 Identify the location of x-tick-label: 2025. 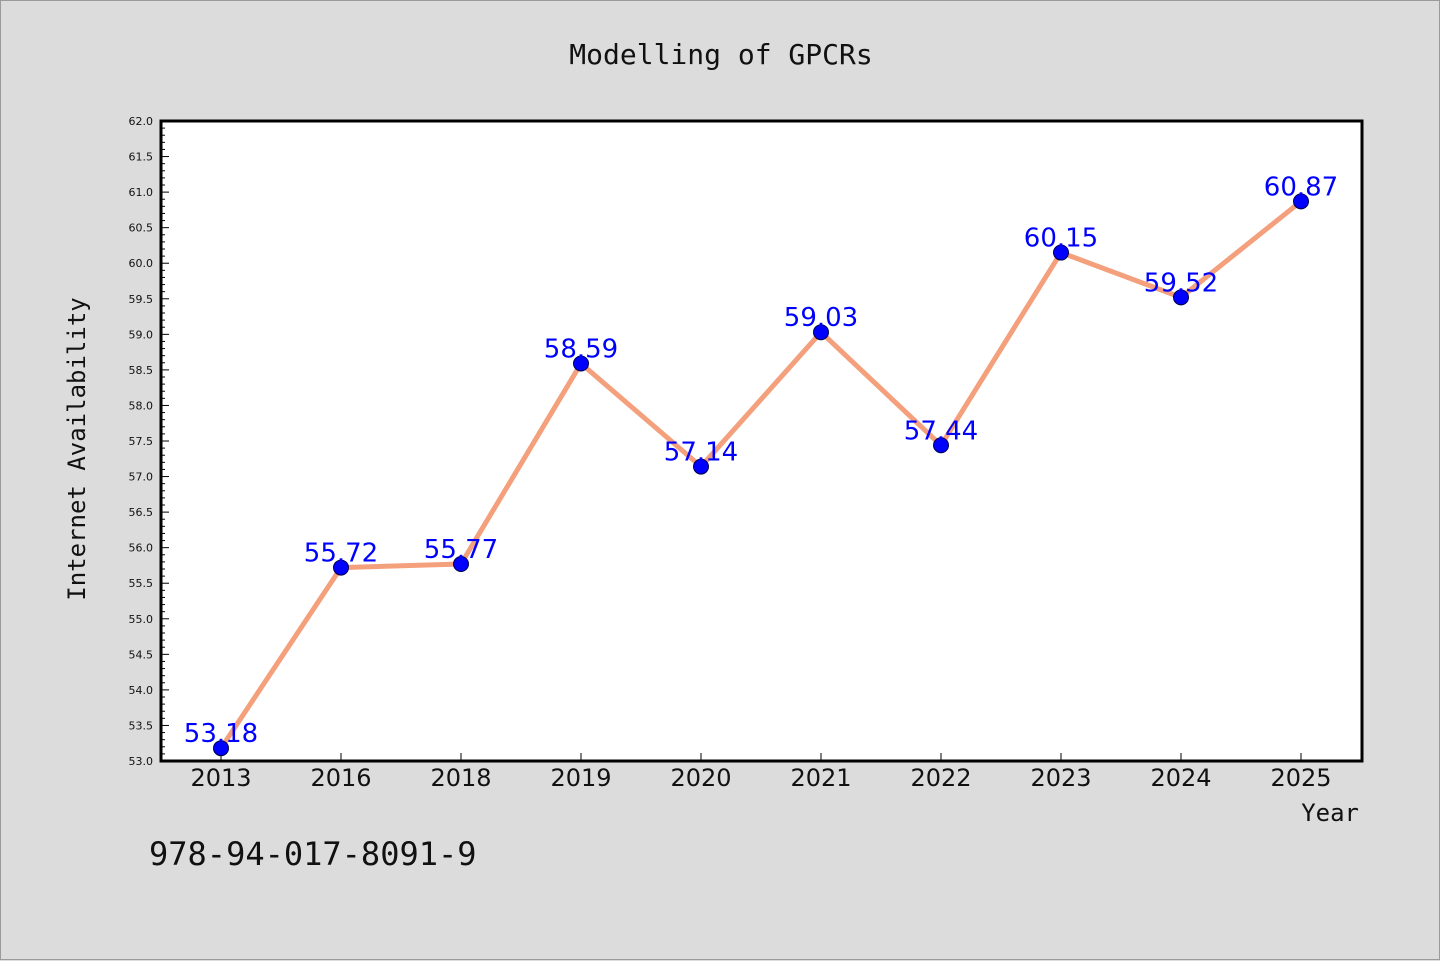
(1300, 778).